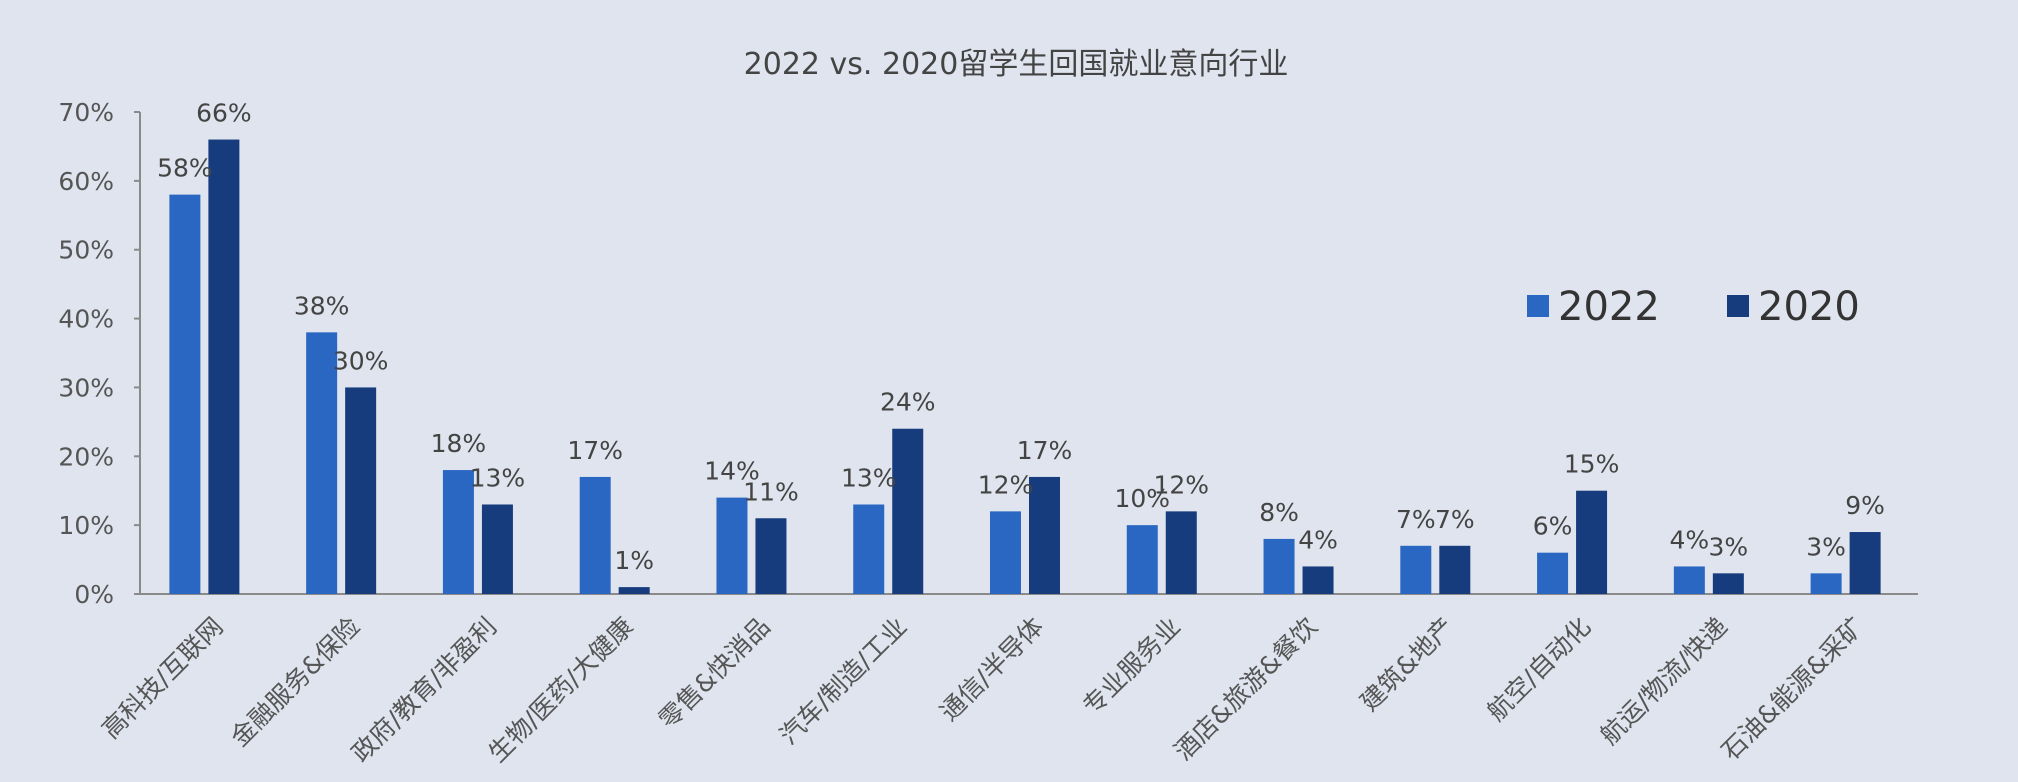 The width and height of the screenshot is (2018, 782). Describe the element at coordinates (1793, 689) in the screenshot. I see `x-tick-label: 石油&能源&采矿` at that location.